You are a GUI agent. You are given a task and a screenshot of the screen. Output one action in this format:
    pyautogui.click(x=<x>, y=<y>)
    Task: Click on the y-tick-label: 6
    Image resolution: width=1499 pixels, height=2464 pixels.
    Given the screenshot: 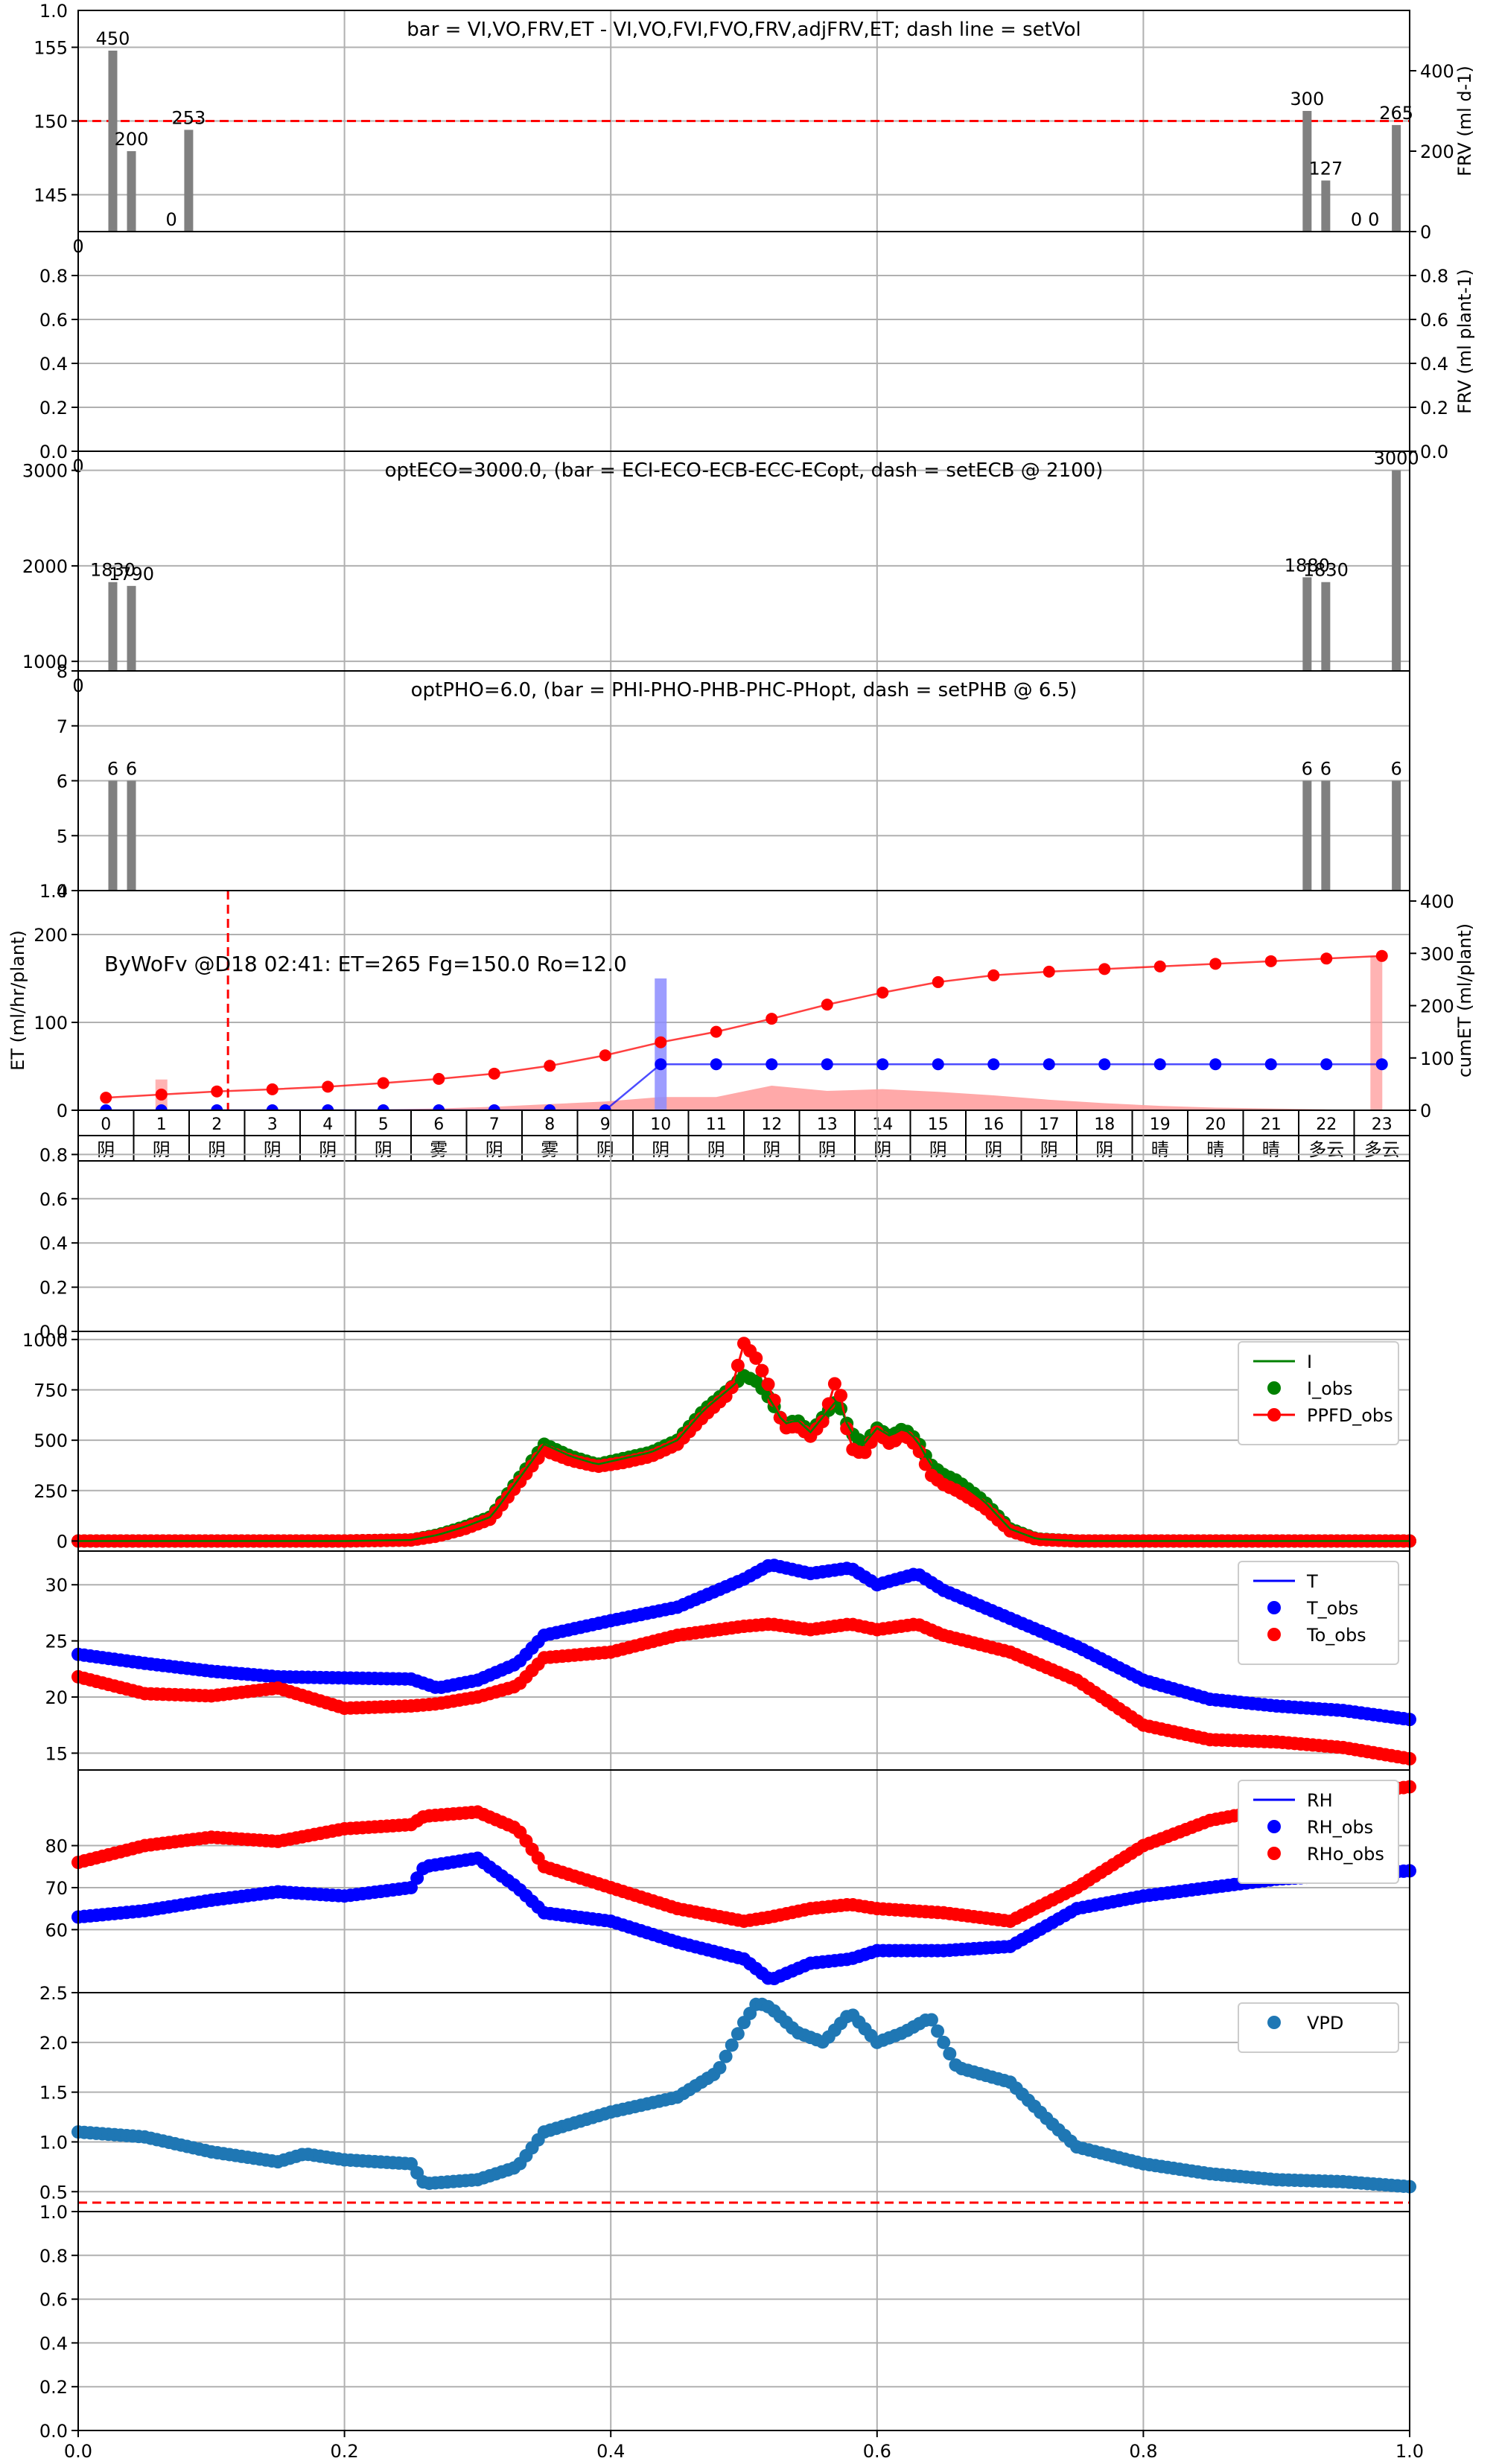 What is the action you would take?
    pyautogui.click(x=62, y=781)
    